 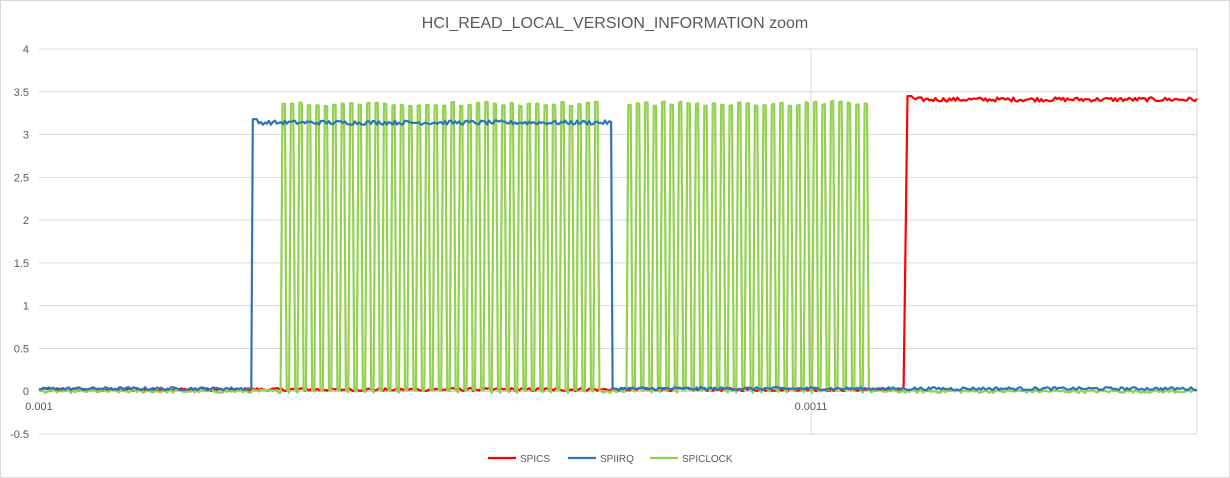 What do you see at coordinates (21, 349) in the screenshot?
I see `y-tick-label: 0.5` at bounding box center [21, 349].